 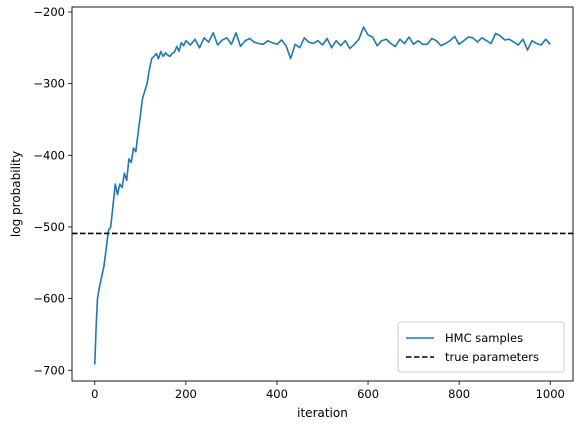 I want to click on y-axis-title: log probability, so click(x=16, y=194).